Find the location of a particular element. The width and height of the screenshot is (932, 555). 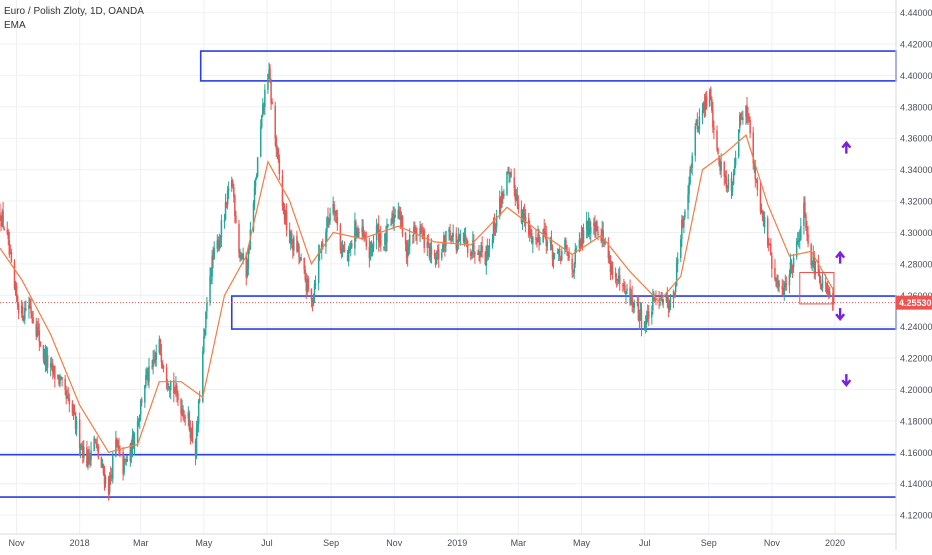

annotations is located at coordinates (825, 264).